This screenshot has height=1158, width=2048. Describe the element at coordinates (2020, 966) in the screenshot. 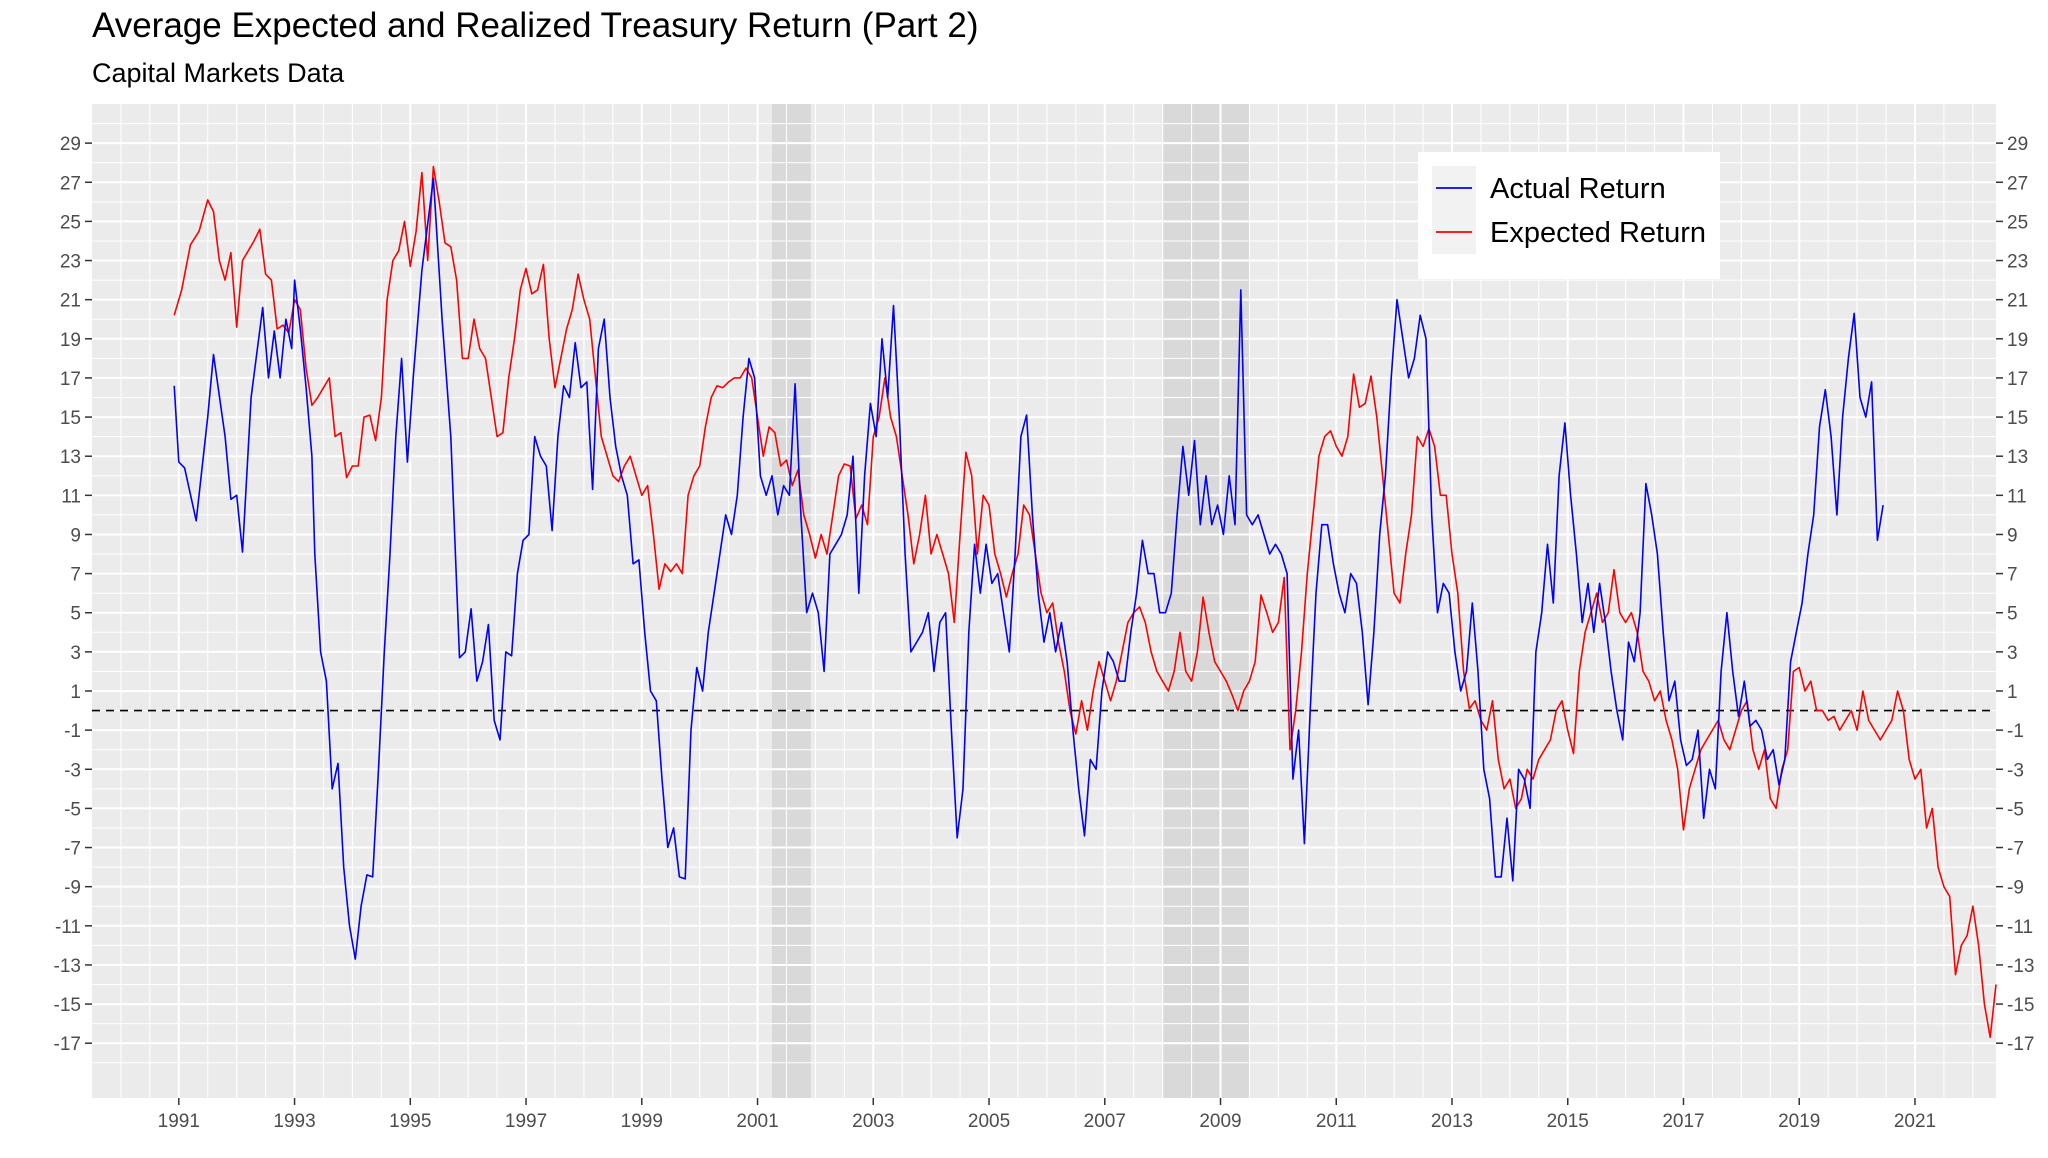

I see `y-tick-label-right: -13` at that location.